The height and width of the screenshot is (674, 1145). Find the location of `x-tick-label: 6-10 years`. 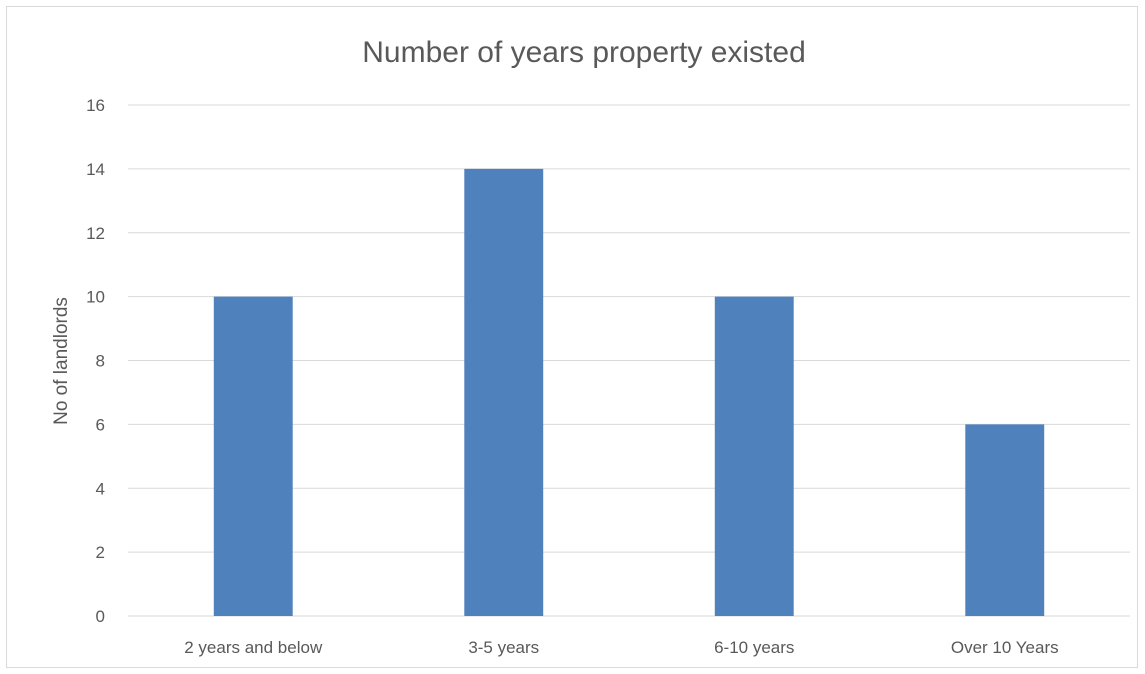

x-tick-label: 6-10 years is located at coordinates (754, 647).